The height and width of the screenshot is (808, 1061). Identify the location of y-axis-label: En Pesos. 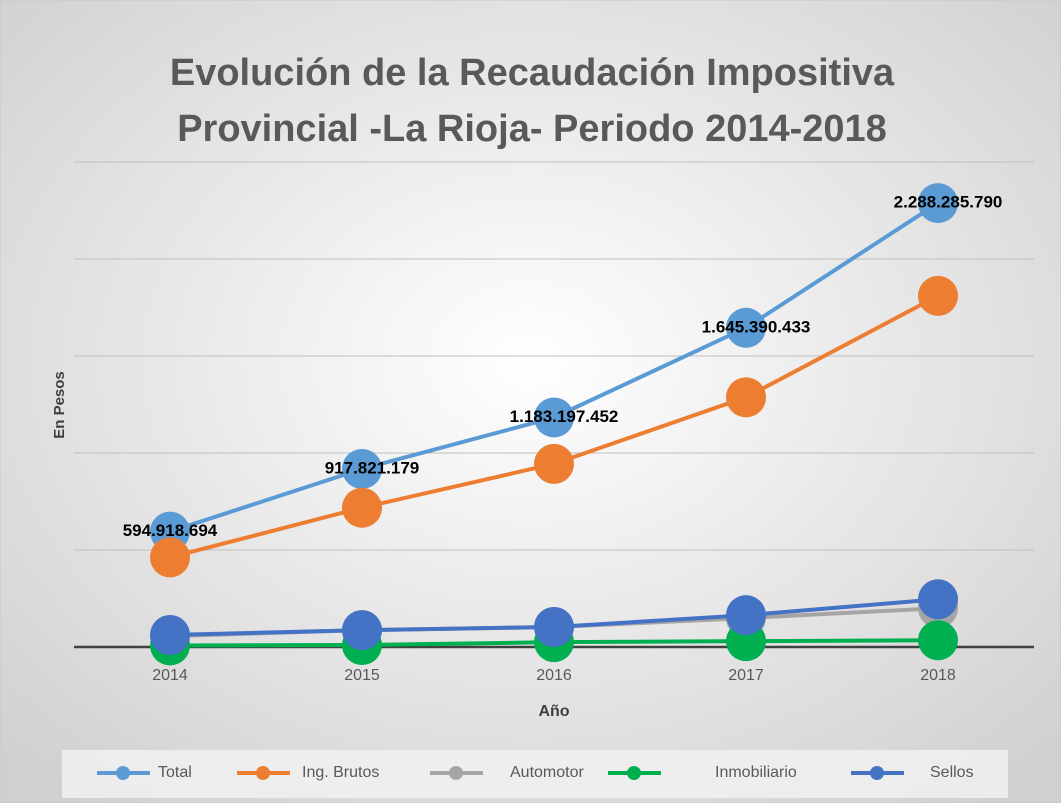
(59, 405).